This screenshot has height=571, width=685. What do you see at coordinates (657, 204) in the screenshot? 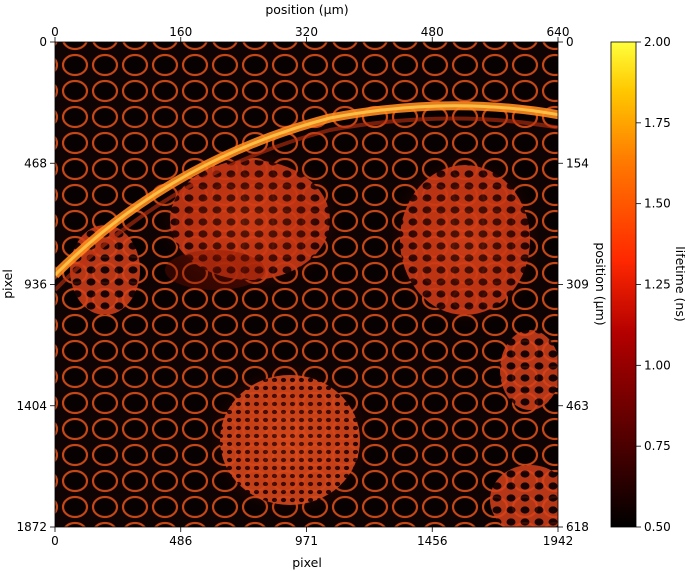
I see `colorbar-tick-label: 1.50` at bounding box center [657, 204].